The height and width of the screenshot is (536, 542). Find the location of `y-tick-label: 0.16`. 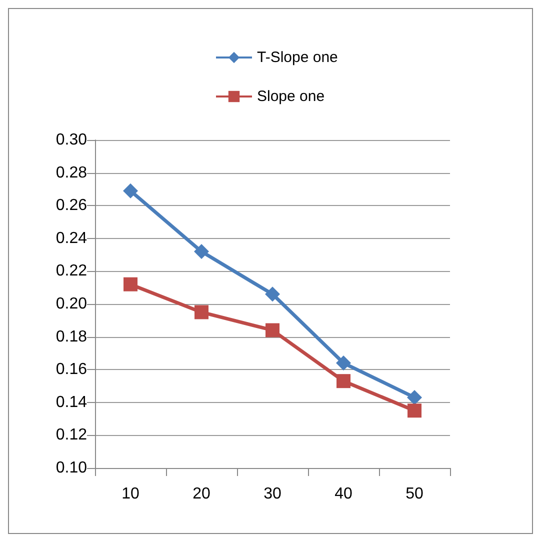

y-tick-label: 0.16 is located at coordinates (72, 369).